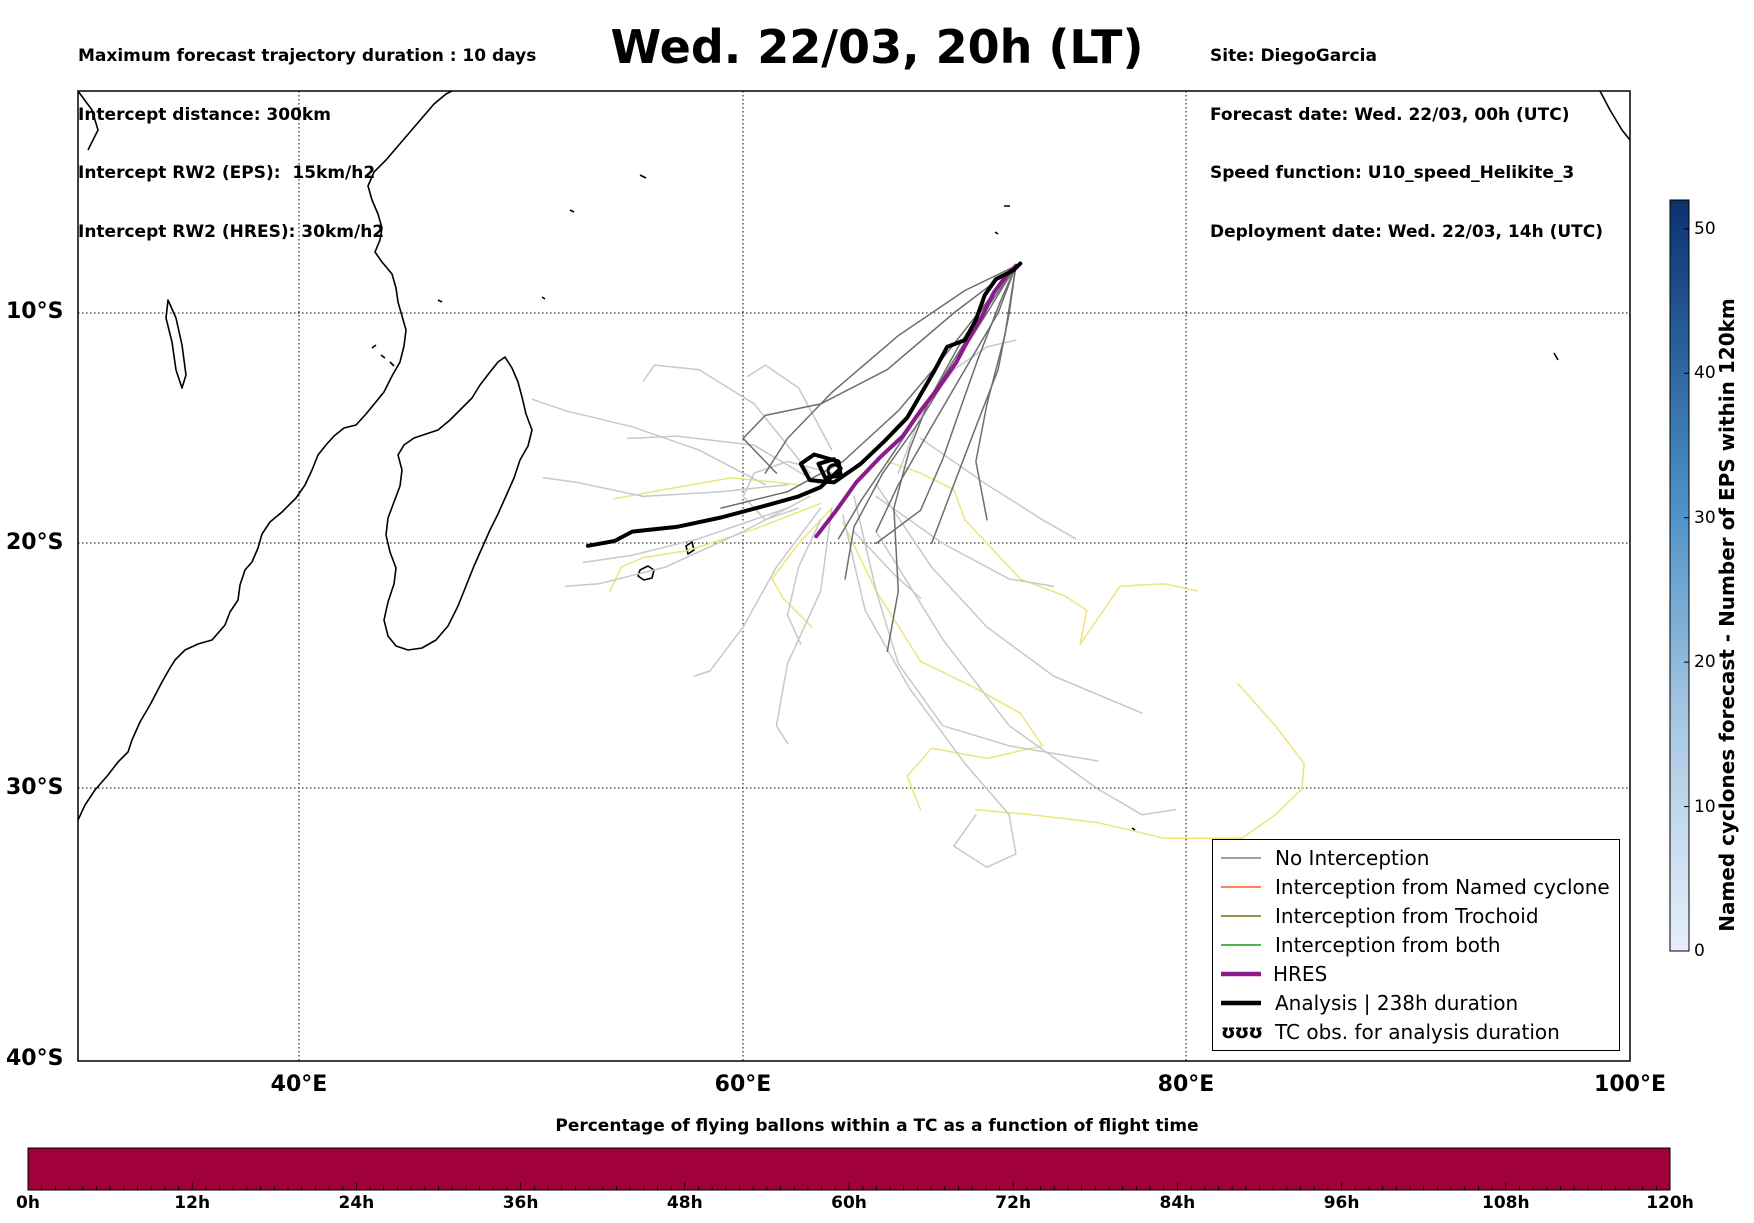 This screenshot has height=1223, width=1754. What do you see at coordinates (35, 787) in the screenshot?
I see `lat-label-30s: 30°S` at bounding box center [35, 787].